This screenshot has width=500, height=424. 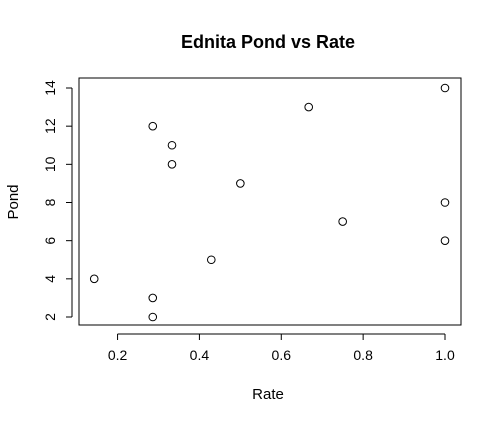 I want to click on chart-title: Ednita Pond vs Rate, so click(x=268, y=42).